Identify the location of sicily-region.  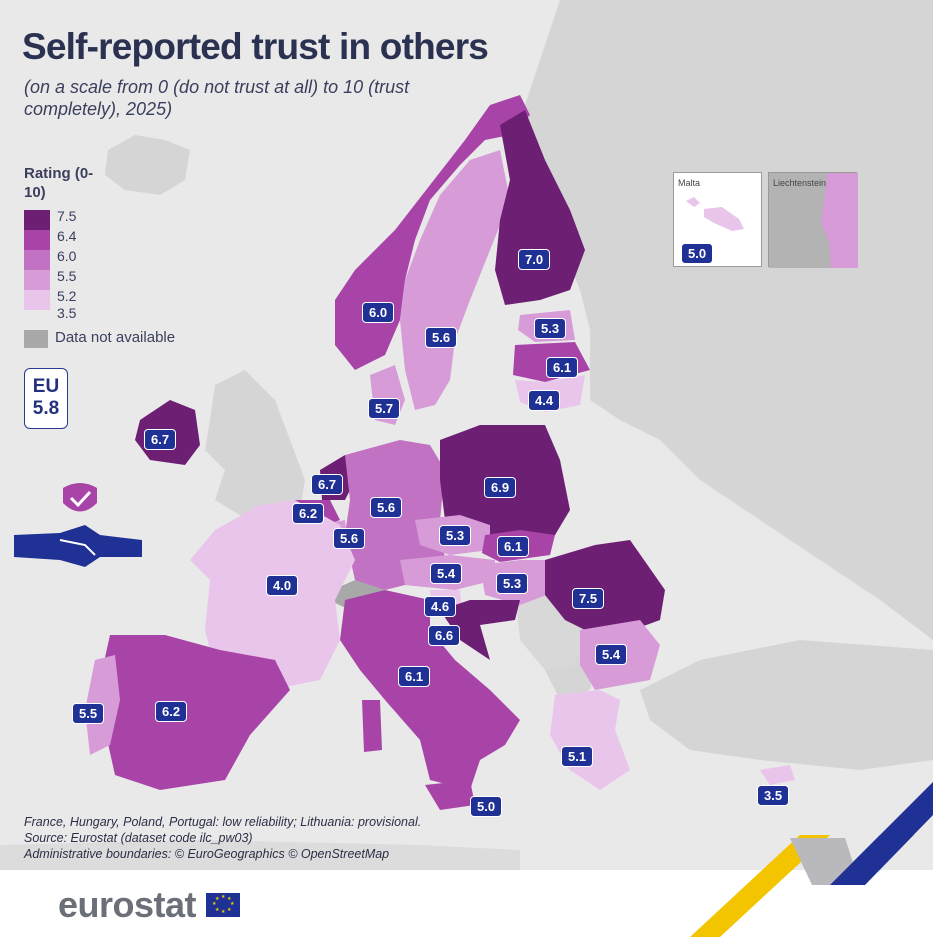
(450, 795).